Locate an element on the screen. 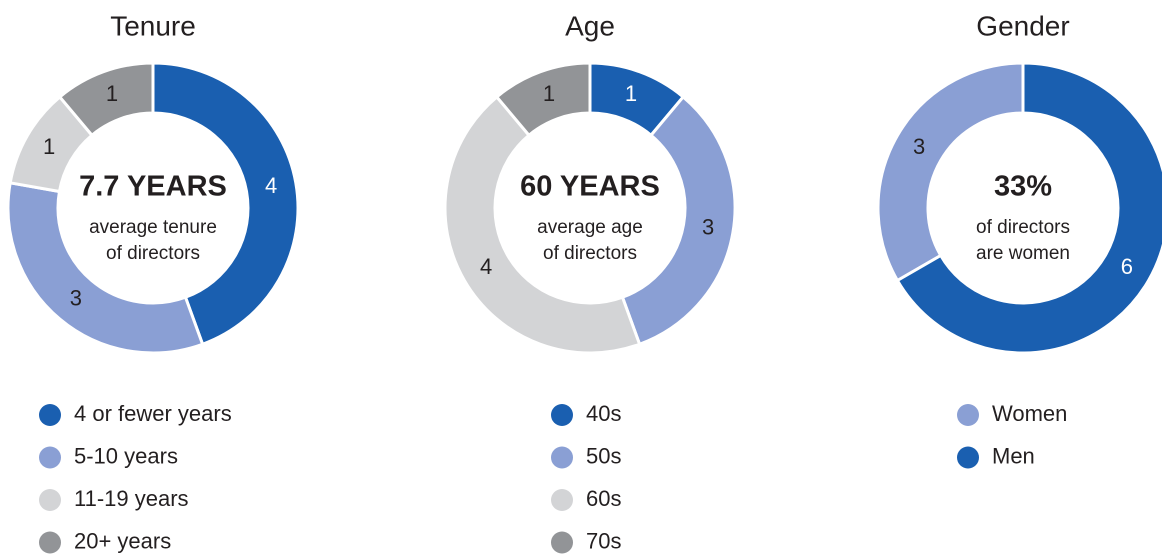  chart-title: Gender is located at coordinates (1022, 25).